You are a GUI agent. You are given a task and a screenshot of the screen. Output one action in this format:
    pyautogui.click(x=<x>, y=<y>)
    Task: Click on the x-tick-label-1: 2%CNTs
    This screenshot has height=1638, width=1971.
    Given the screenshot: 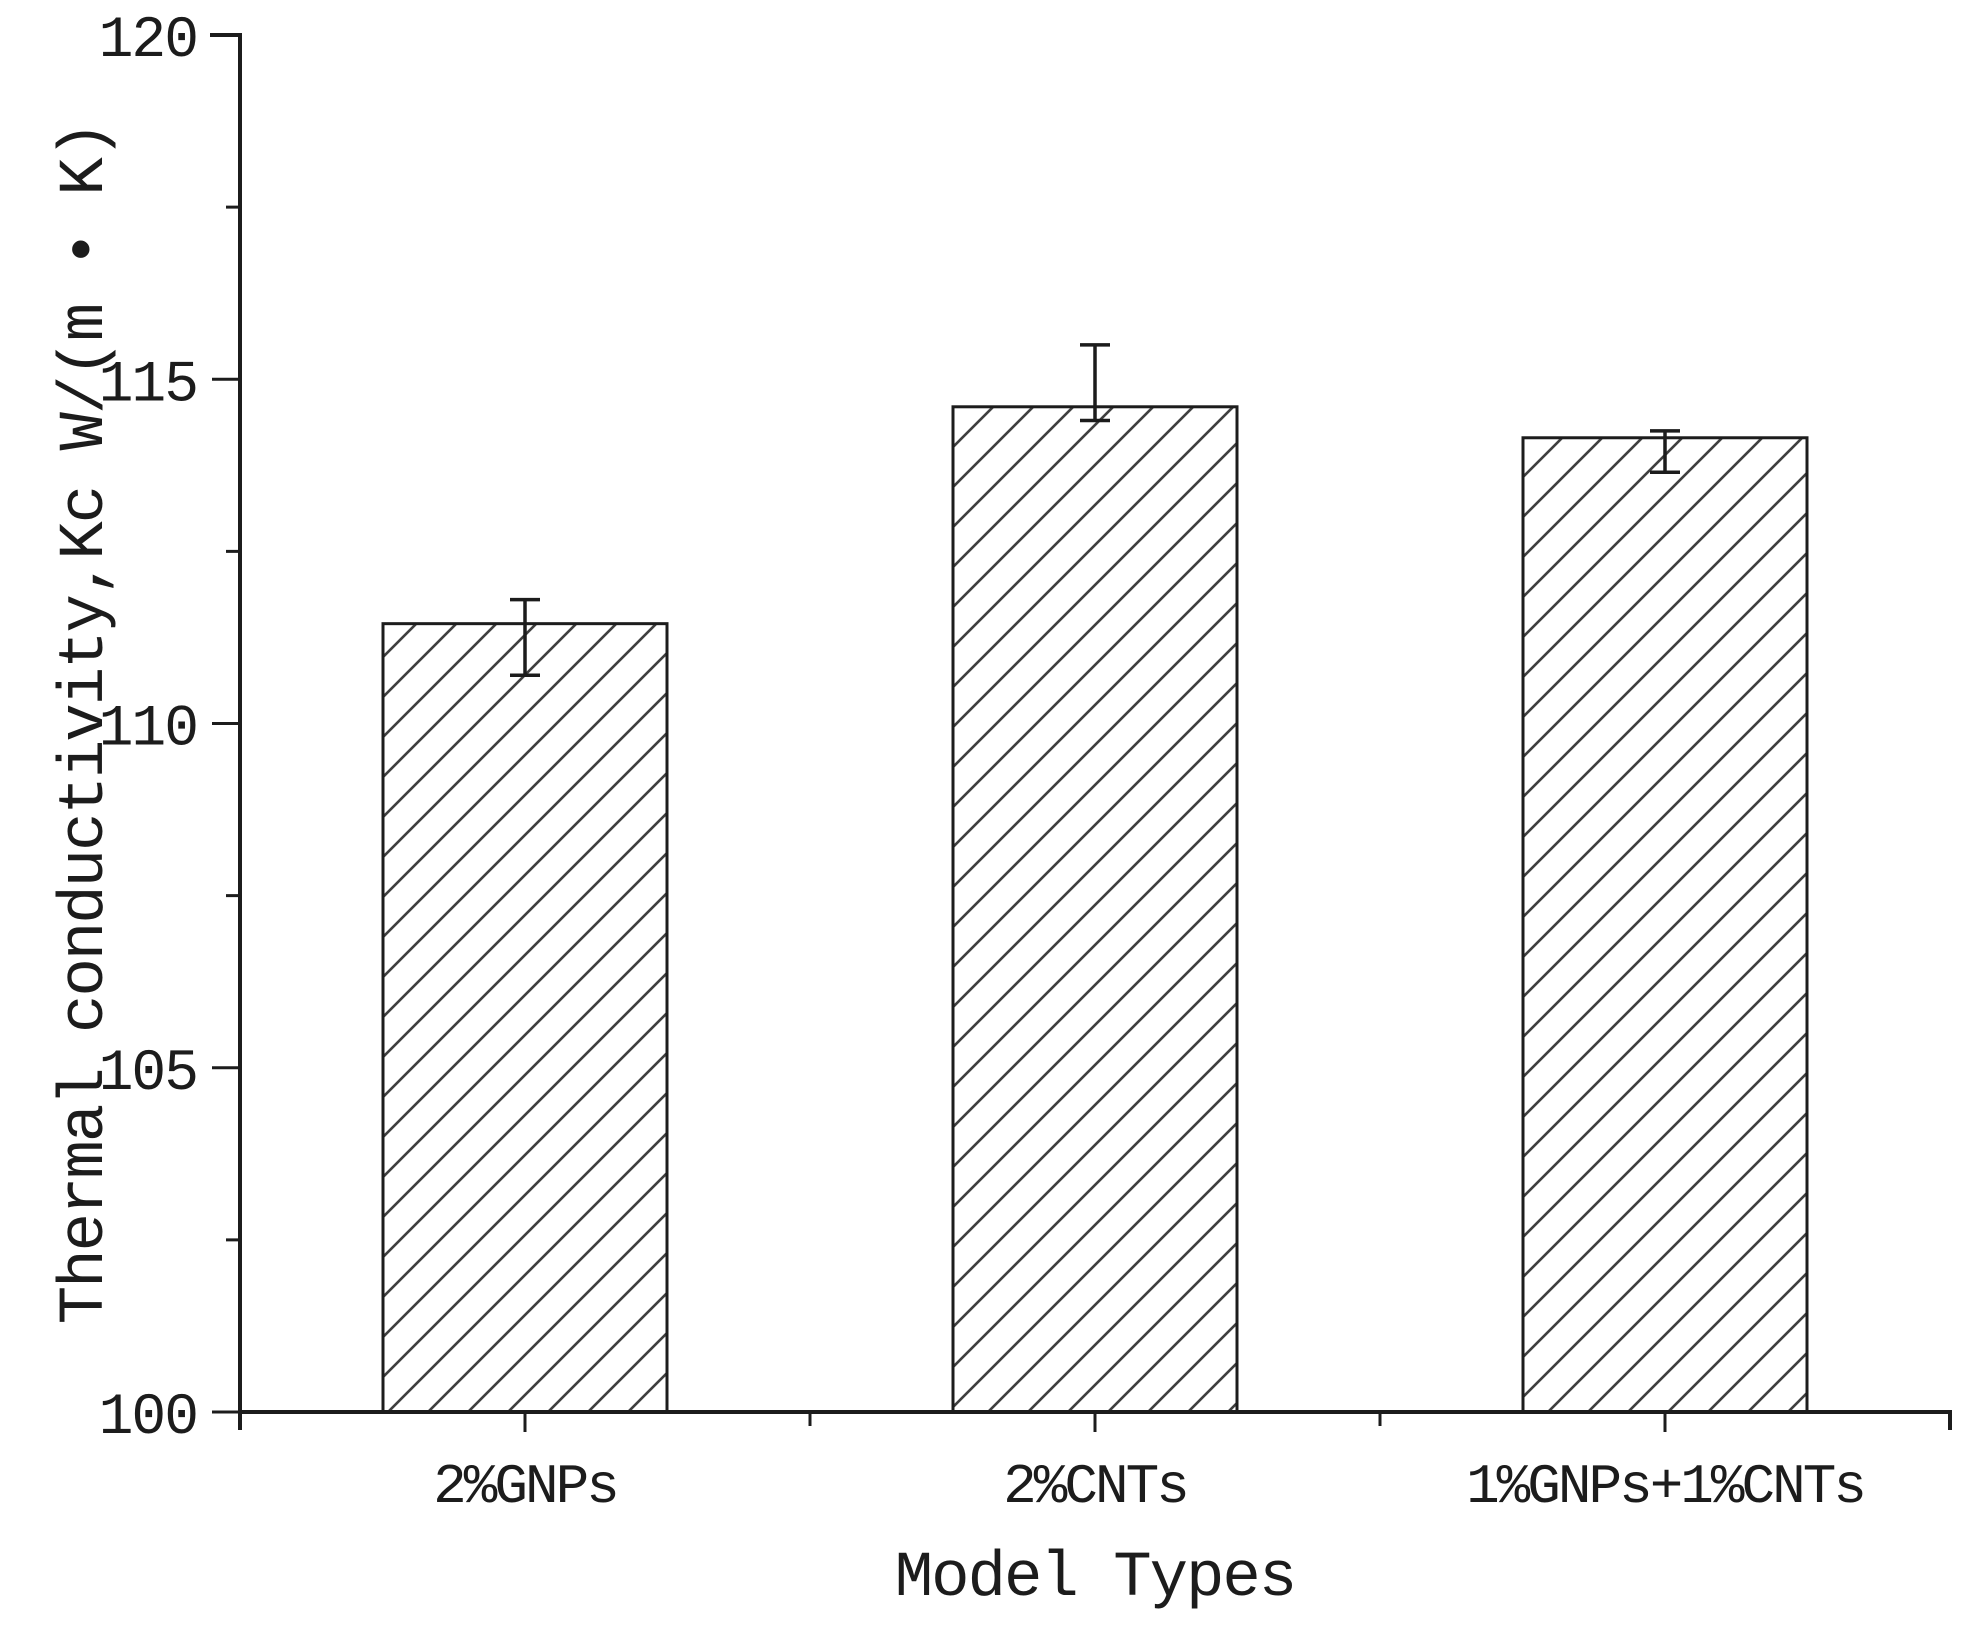 What is the action you would take?
    pyautogui.click(x=1095, y=1487)
    